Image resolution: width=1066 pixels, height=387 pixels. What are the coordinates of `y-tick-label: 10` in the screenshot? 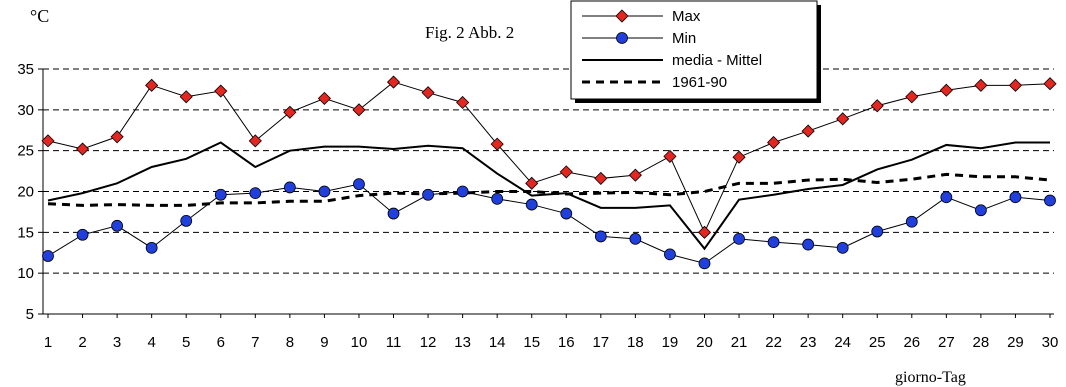 It's located at (25, 273).